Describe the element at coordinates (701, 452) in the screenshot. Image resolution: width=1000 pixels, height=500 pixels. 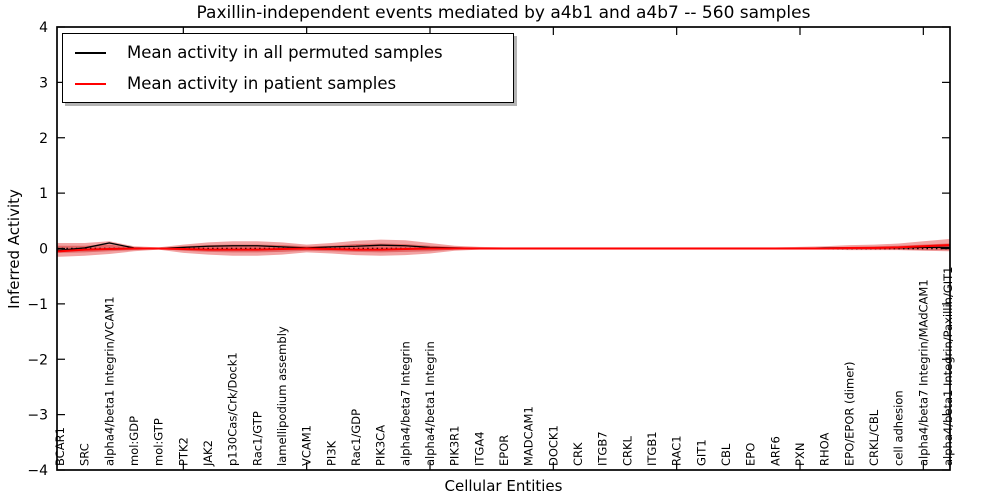
I see `x-tick-label: GIT1` at that location.